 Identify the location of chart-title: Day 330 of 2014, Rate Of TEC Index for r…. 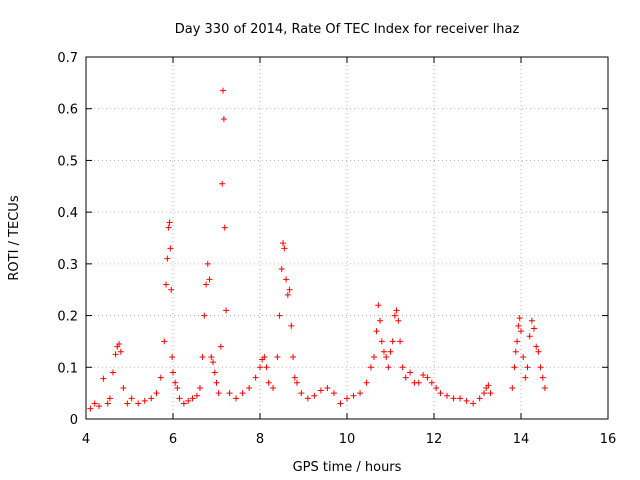
(347, 29).